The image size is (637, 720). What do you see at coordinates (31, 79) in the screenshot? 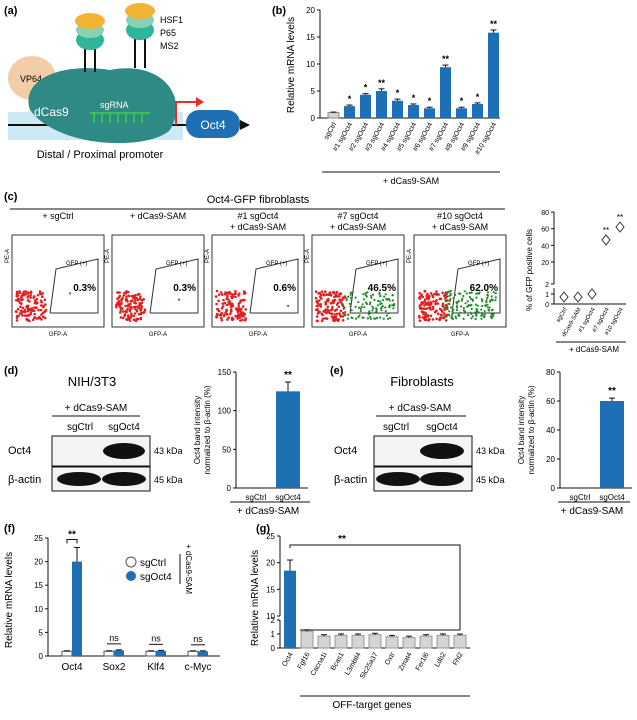
I see `vp64-label: VP64` at bounding box center [31, 79].